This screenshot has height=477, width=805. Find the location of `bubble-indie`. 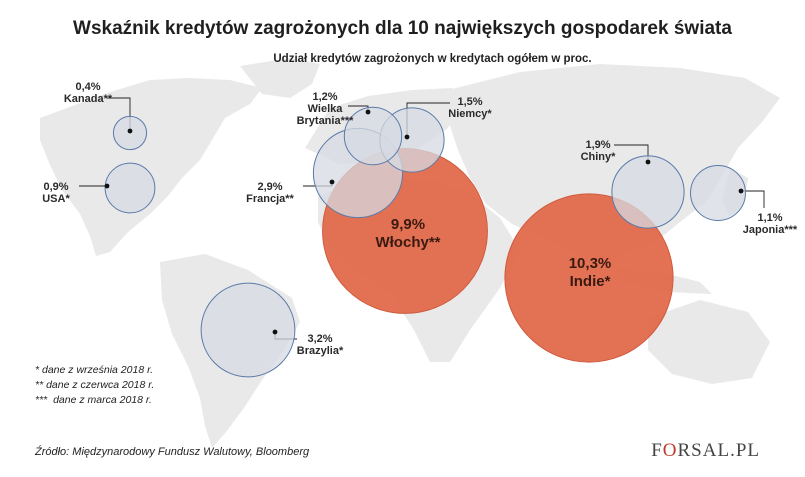

bubble-indie is located at coordinates (589, 278).